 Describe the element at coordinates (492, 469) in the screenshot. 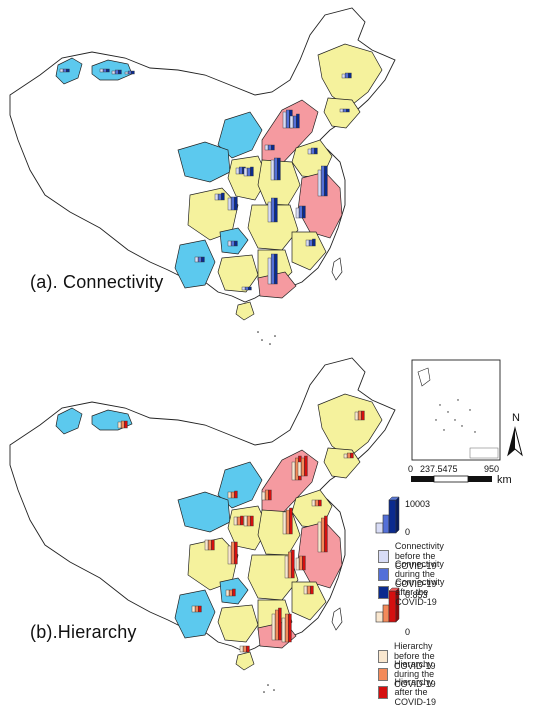

I see `scale-tick-2: 950` at that location.